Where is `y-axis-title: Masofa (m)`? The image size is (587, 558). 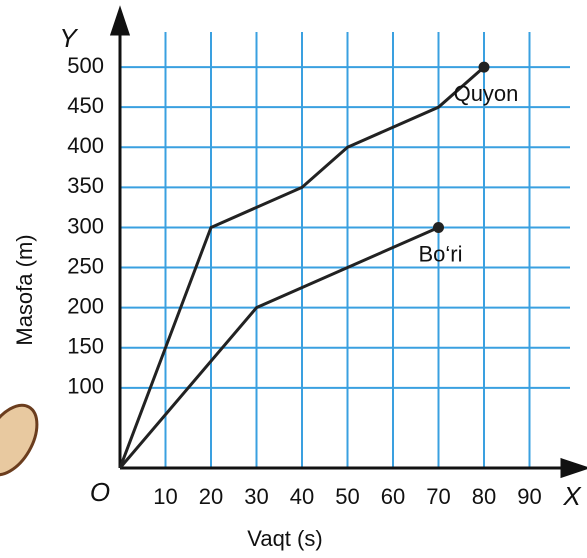
y-axis-title: Masofa (m) is located at coordinates (24, 289).